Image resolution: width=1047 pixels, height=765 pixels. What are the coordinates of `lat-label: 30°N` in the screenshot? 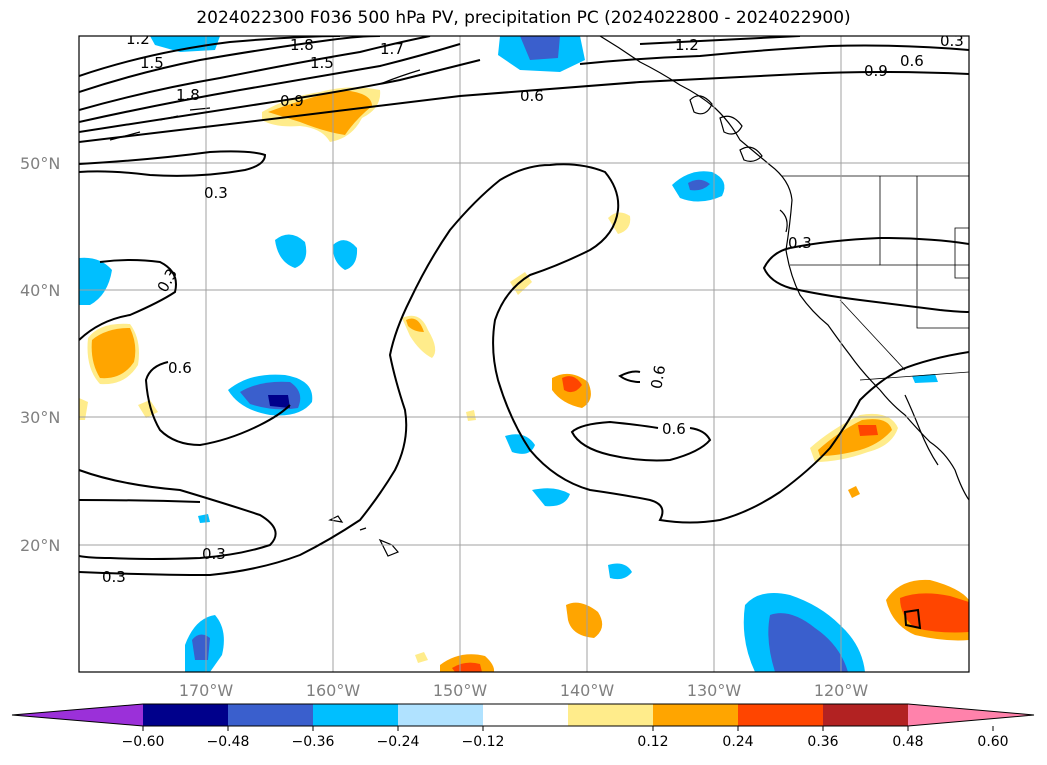 It's located at (40, 417).